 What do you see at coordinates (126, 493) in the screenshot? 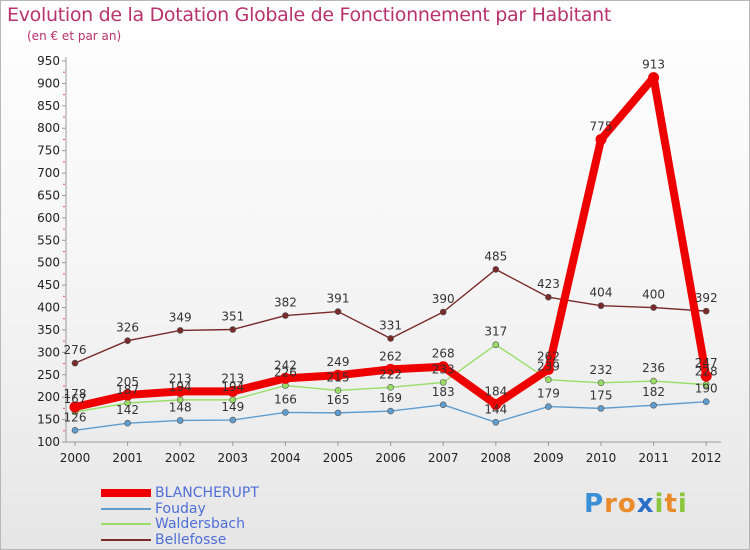
I see `legend-swatch-blancherupt` at bounding box center [126, 493].